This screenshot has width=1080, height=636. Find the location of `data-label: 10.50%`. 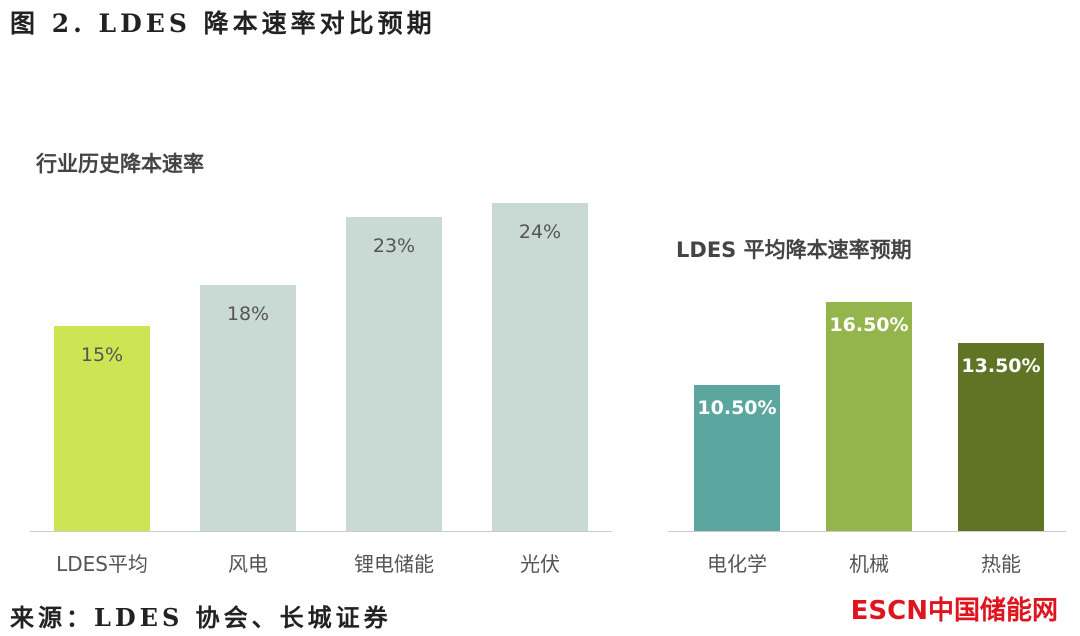

data-label: 10.50% is located at coordinates (737, 408).